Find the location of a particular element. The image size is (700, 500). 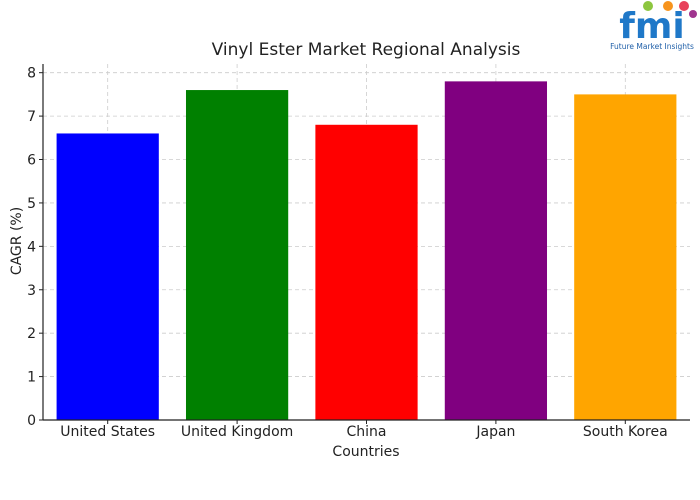

fmi-logo: fmi Future Market Insights is located at coordinates (653, 26).